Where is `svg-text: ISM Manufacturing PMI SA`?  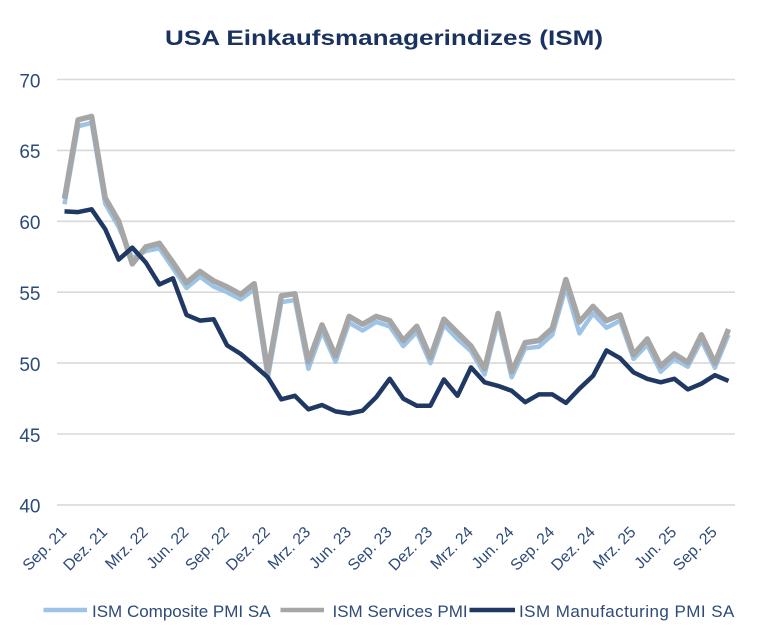
svg-text: ISM Manufacturing PMI SA is located at coordinates (627, 611).